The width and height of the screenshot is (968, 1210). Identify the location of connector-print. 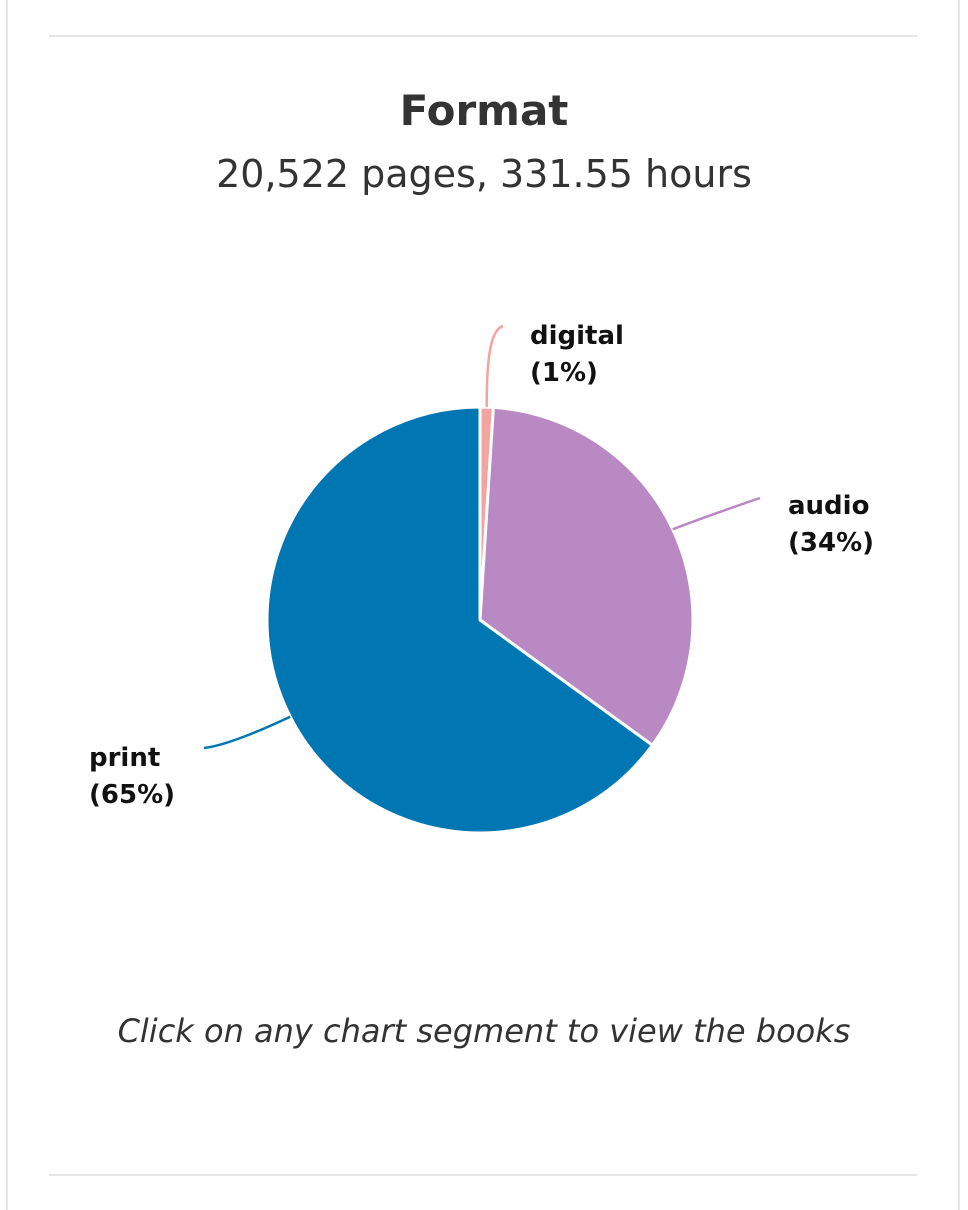
(247, 732).